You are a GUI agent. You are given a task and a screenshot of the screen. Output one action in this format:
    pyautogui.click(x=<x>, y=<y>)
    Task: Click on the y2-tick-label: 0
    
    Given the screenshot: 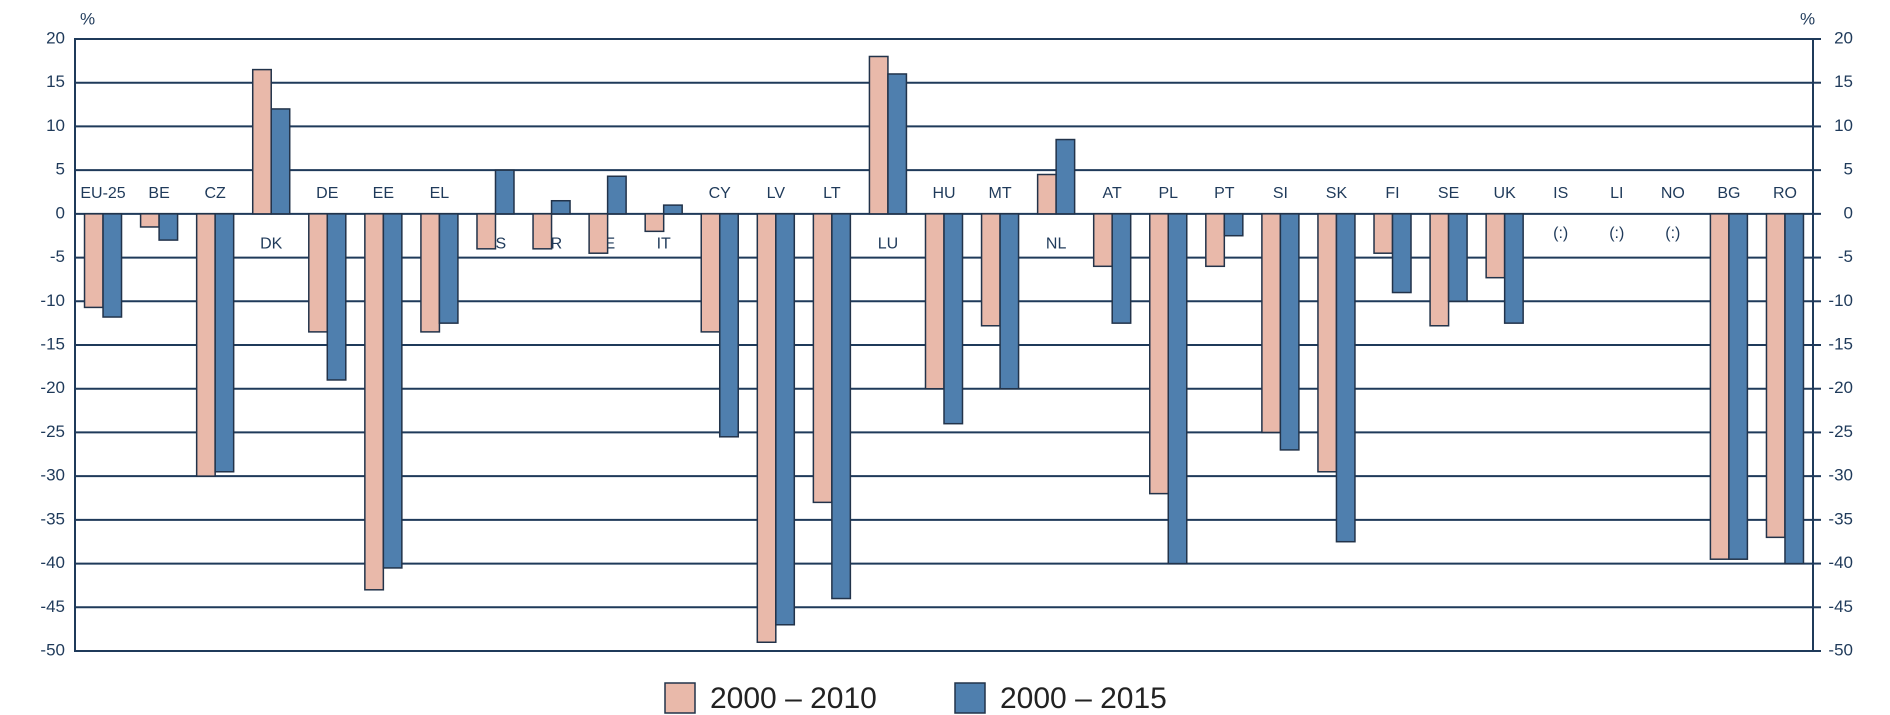 What is the action you would take?
    pyautogui.click(x=1848, y=212)
    